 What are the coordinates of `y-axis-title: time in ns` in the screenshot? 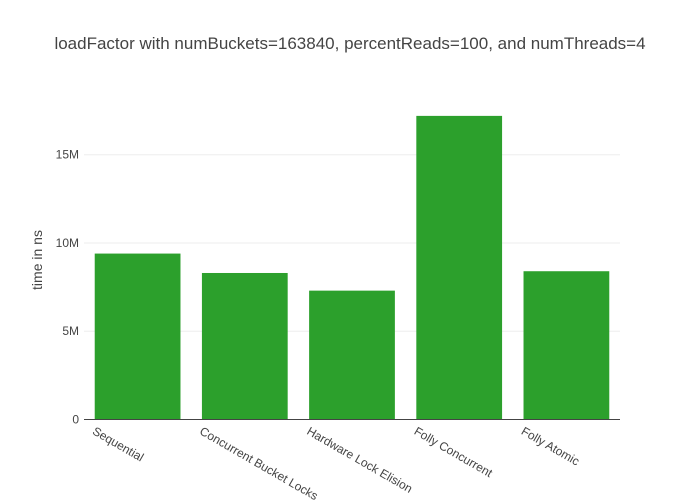 It's located at (37, 260).